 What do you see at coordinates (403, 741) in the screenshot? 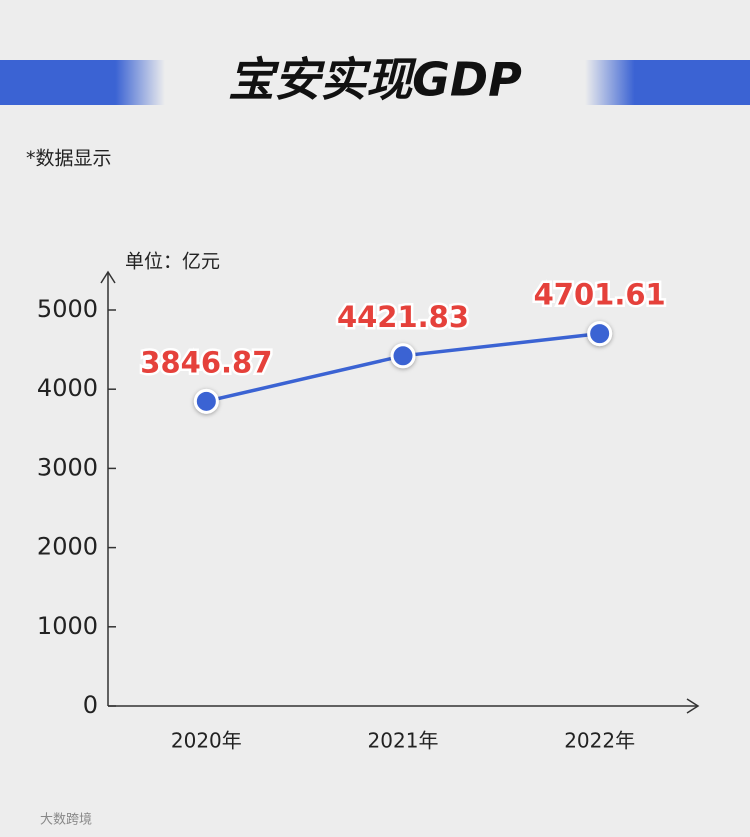
I see `x-tick-label: 2021年` at bounding box center [403, 741].